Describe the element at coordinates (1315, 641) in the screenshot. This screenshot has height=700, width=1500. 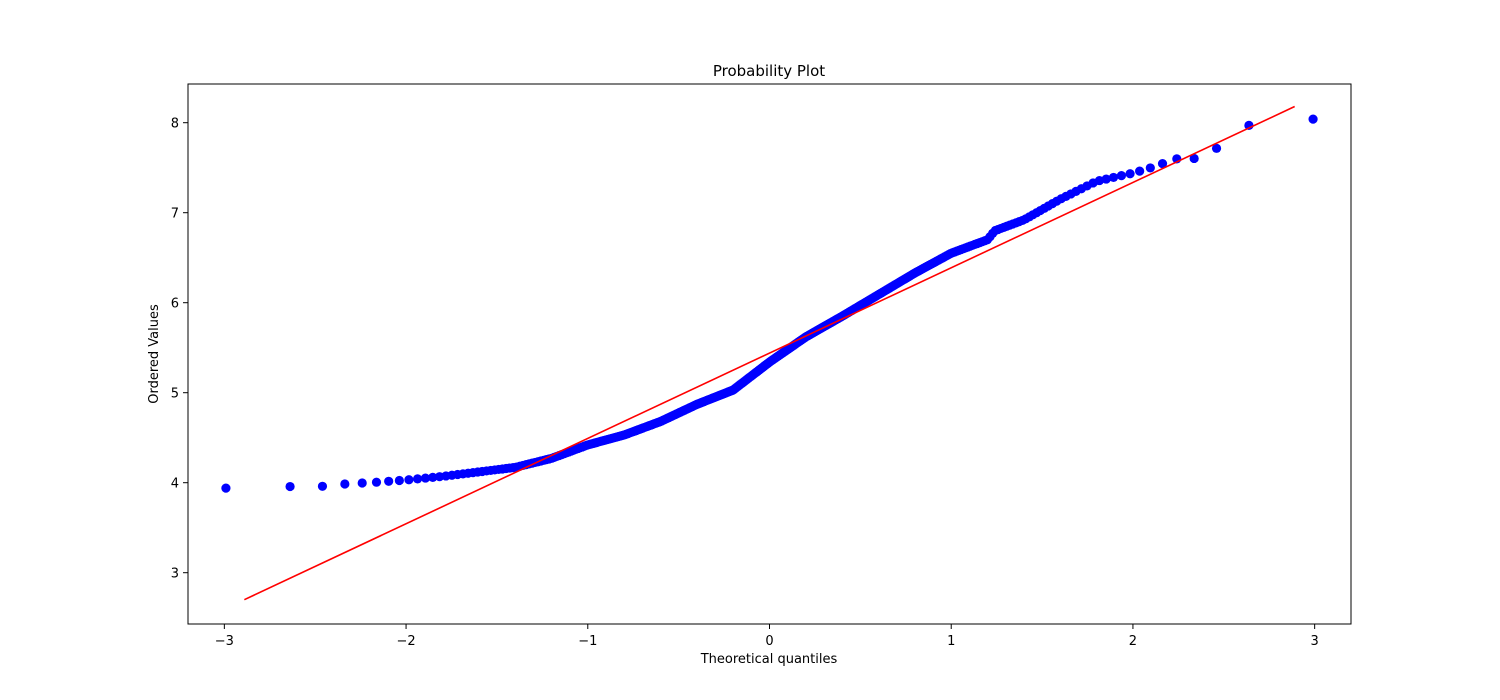
I see `x-tick-label: 3` at that location.